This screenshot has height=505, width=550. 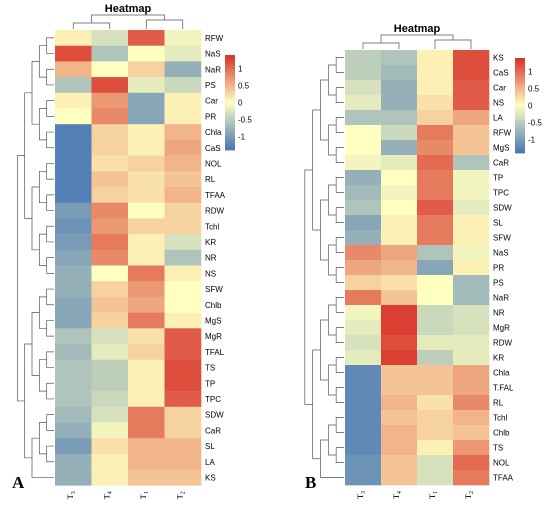 What do you see at coordinates (503, 478) in the screenshot?
I see `row-label: TFAA` at bounding box center [503, 478].